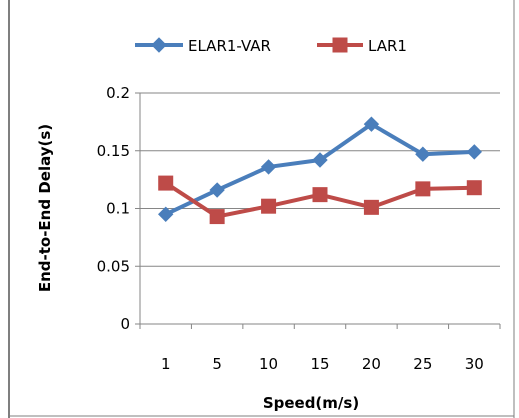  I want to click on x-tick-label: 20, so click(371, 364).